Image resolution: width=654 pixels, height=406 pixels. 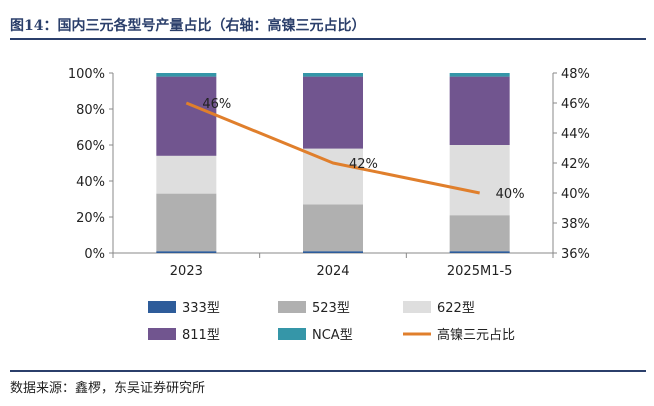 I want to click on line-data-label: 42%, so click(x=363, y=164).